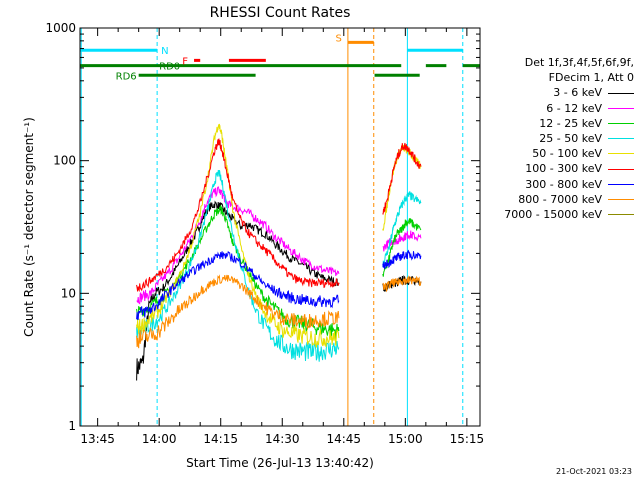 The image size is (640, 480). I want to click on x-tick-label: 15:00, so click(405, 439).